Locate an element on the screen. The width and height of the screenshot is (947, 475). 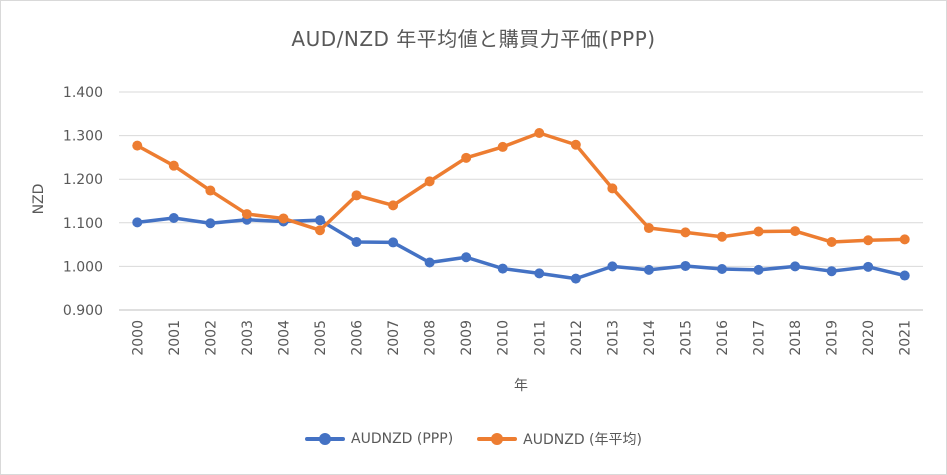
x-tick-label: 2011 is located at coordinates (540, 338).